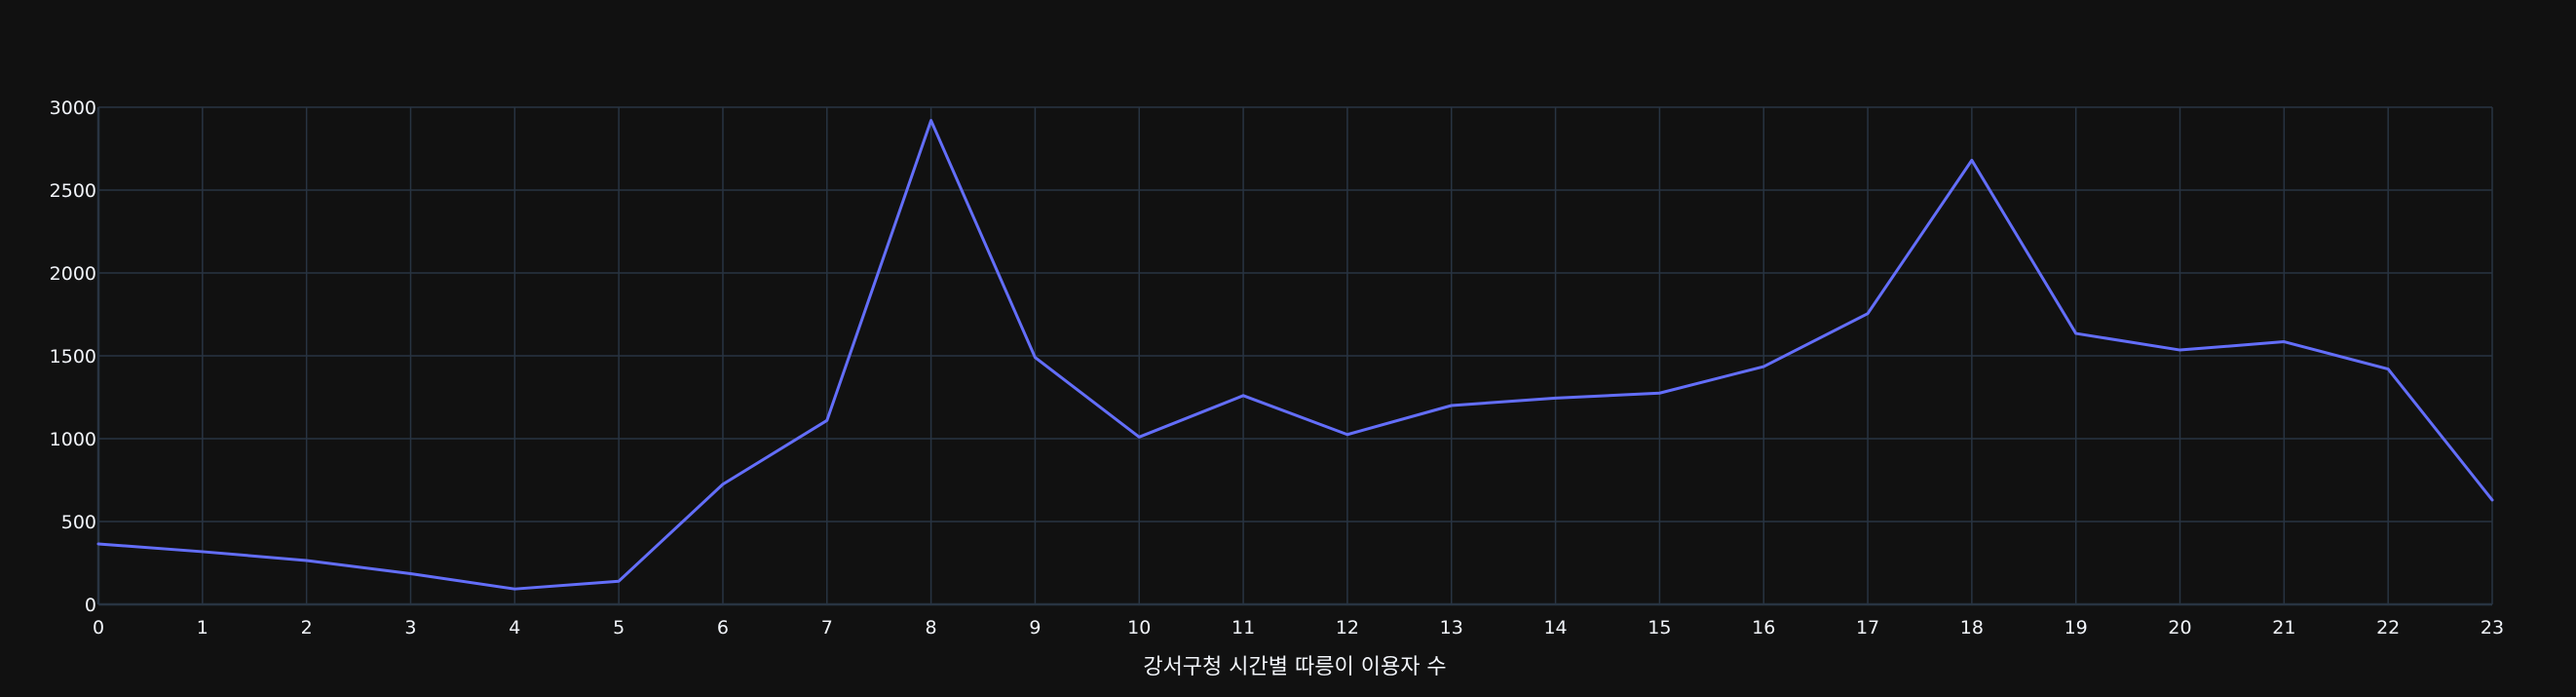  Describe the element at coordinates (73, 439) in the screenshot. I see `y-tick-label: 1000` at that location.